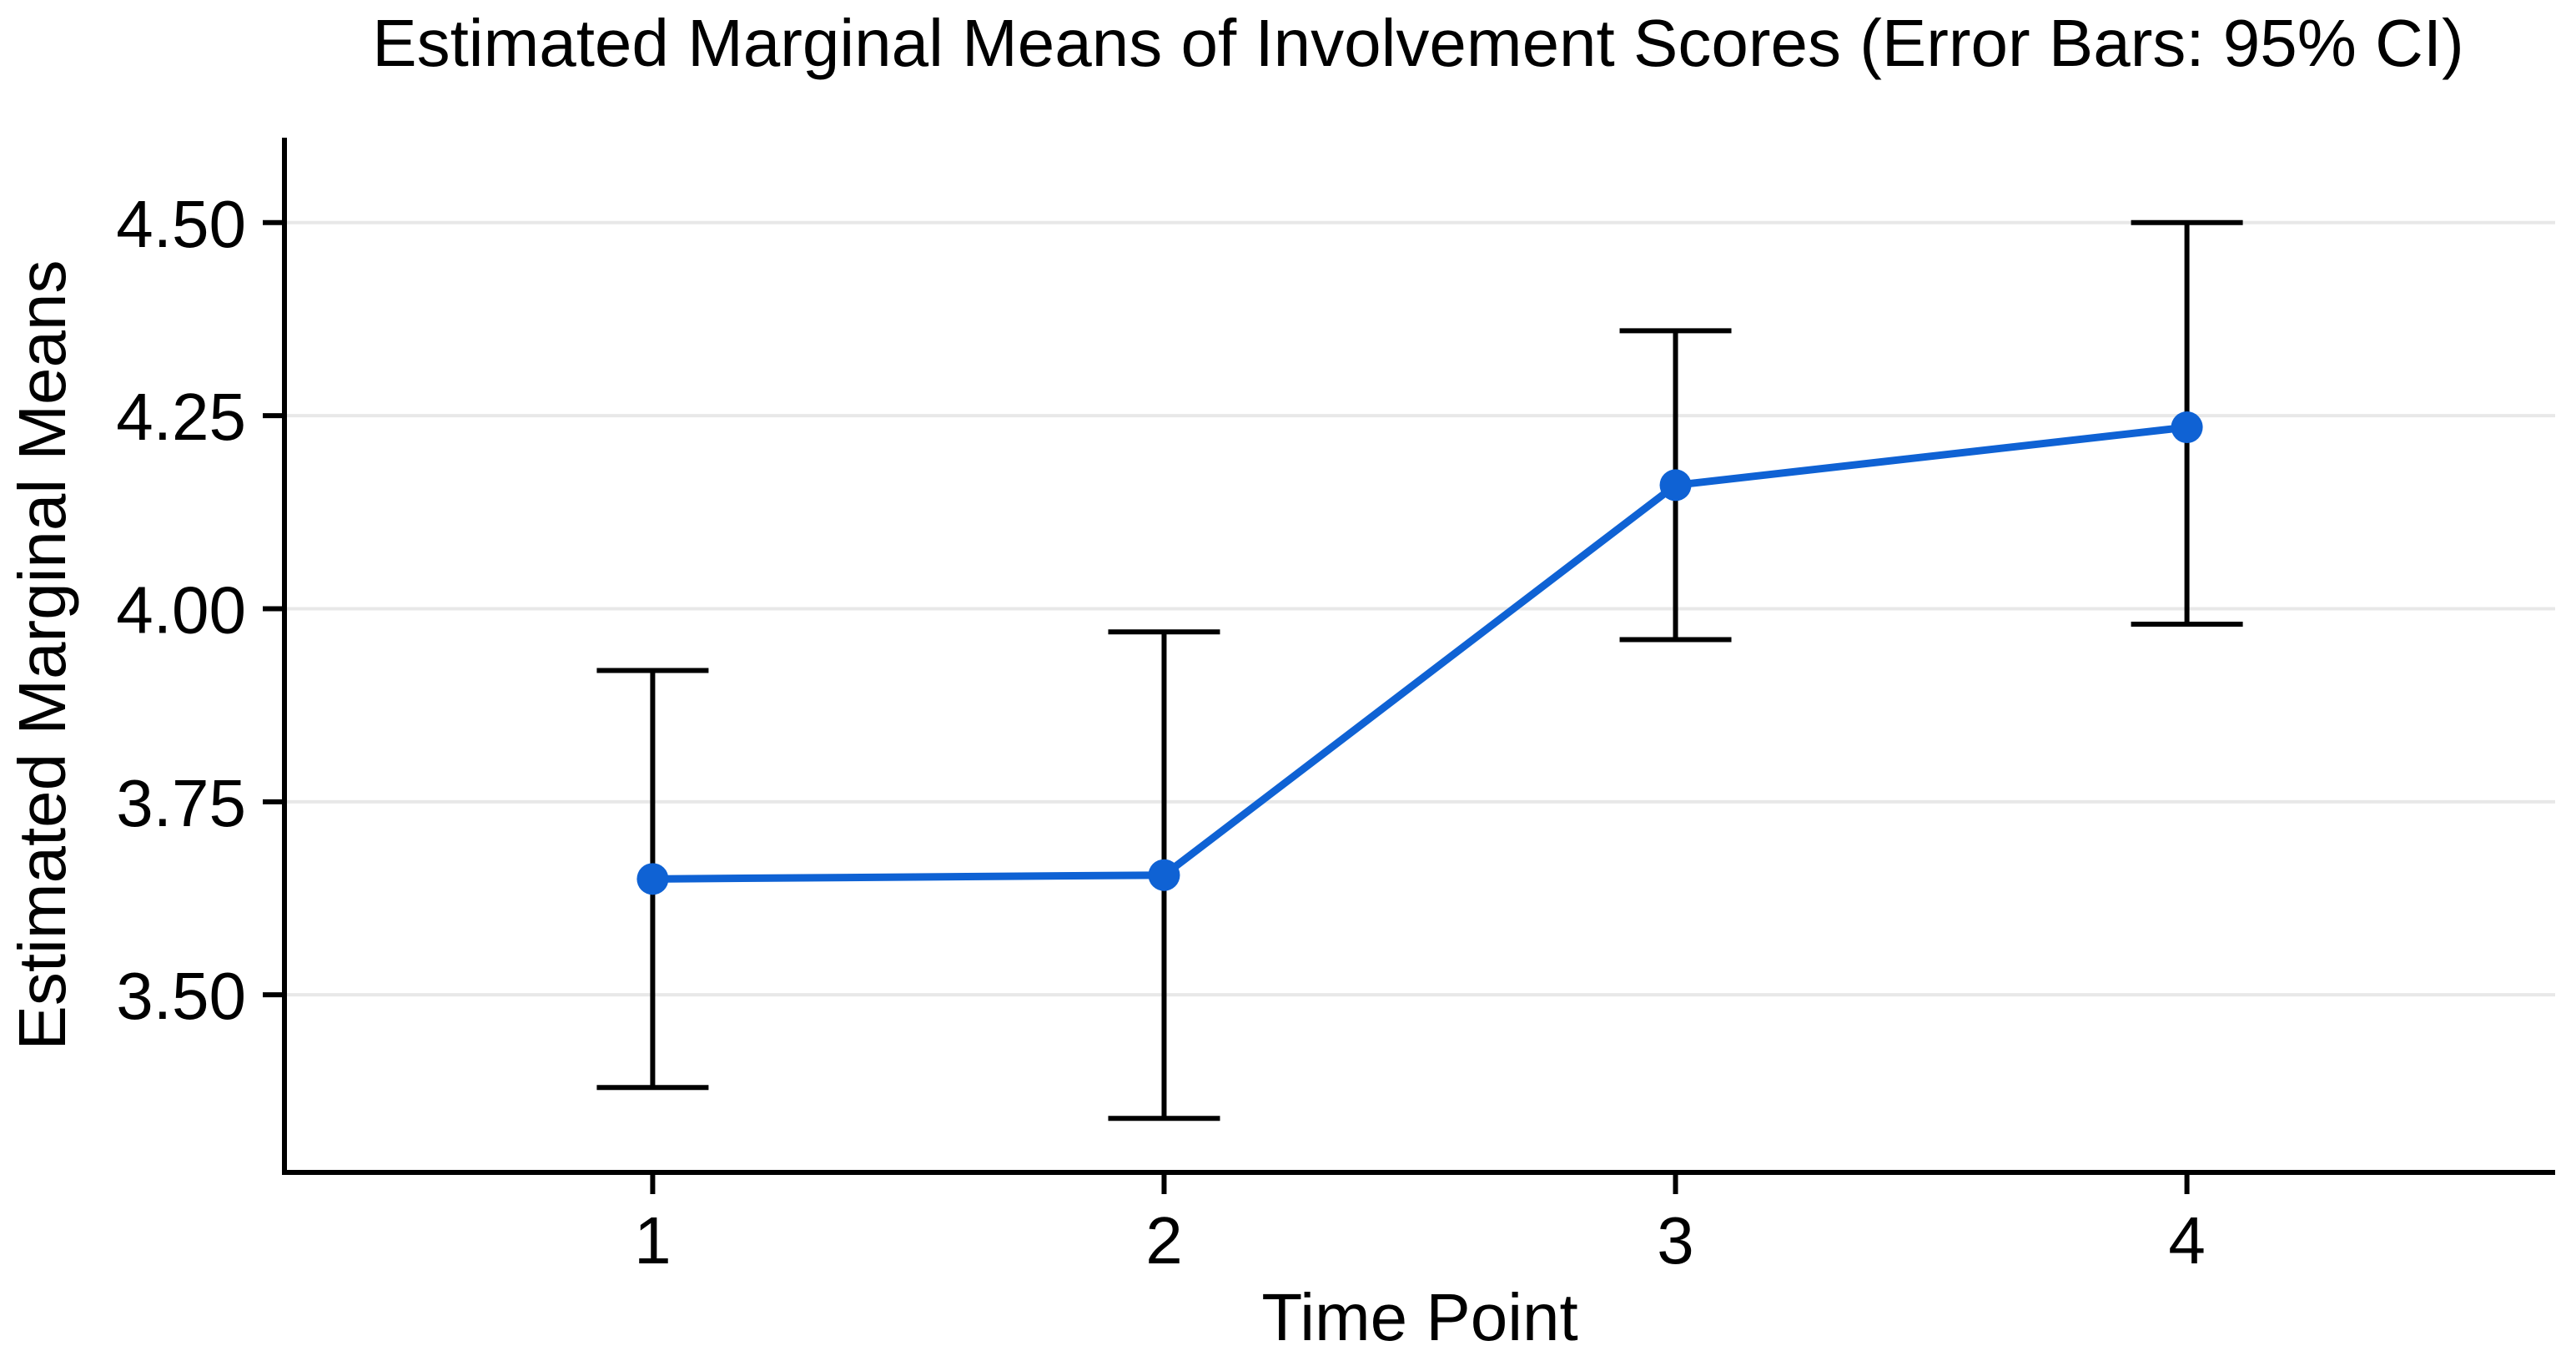  I want to click on y-axis-title: Estimated Marginal Means, so click(42, 655).